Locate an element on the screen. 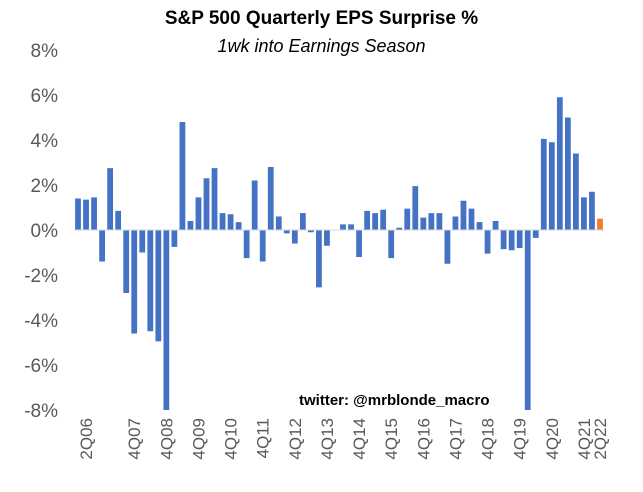  chart-title: S&P 500 Quarterly EPS Surprise % is located at coordinates (321, 18).